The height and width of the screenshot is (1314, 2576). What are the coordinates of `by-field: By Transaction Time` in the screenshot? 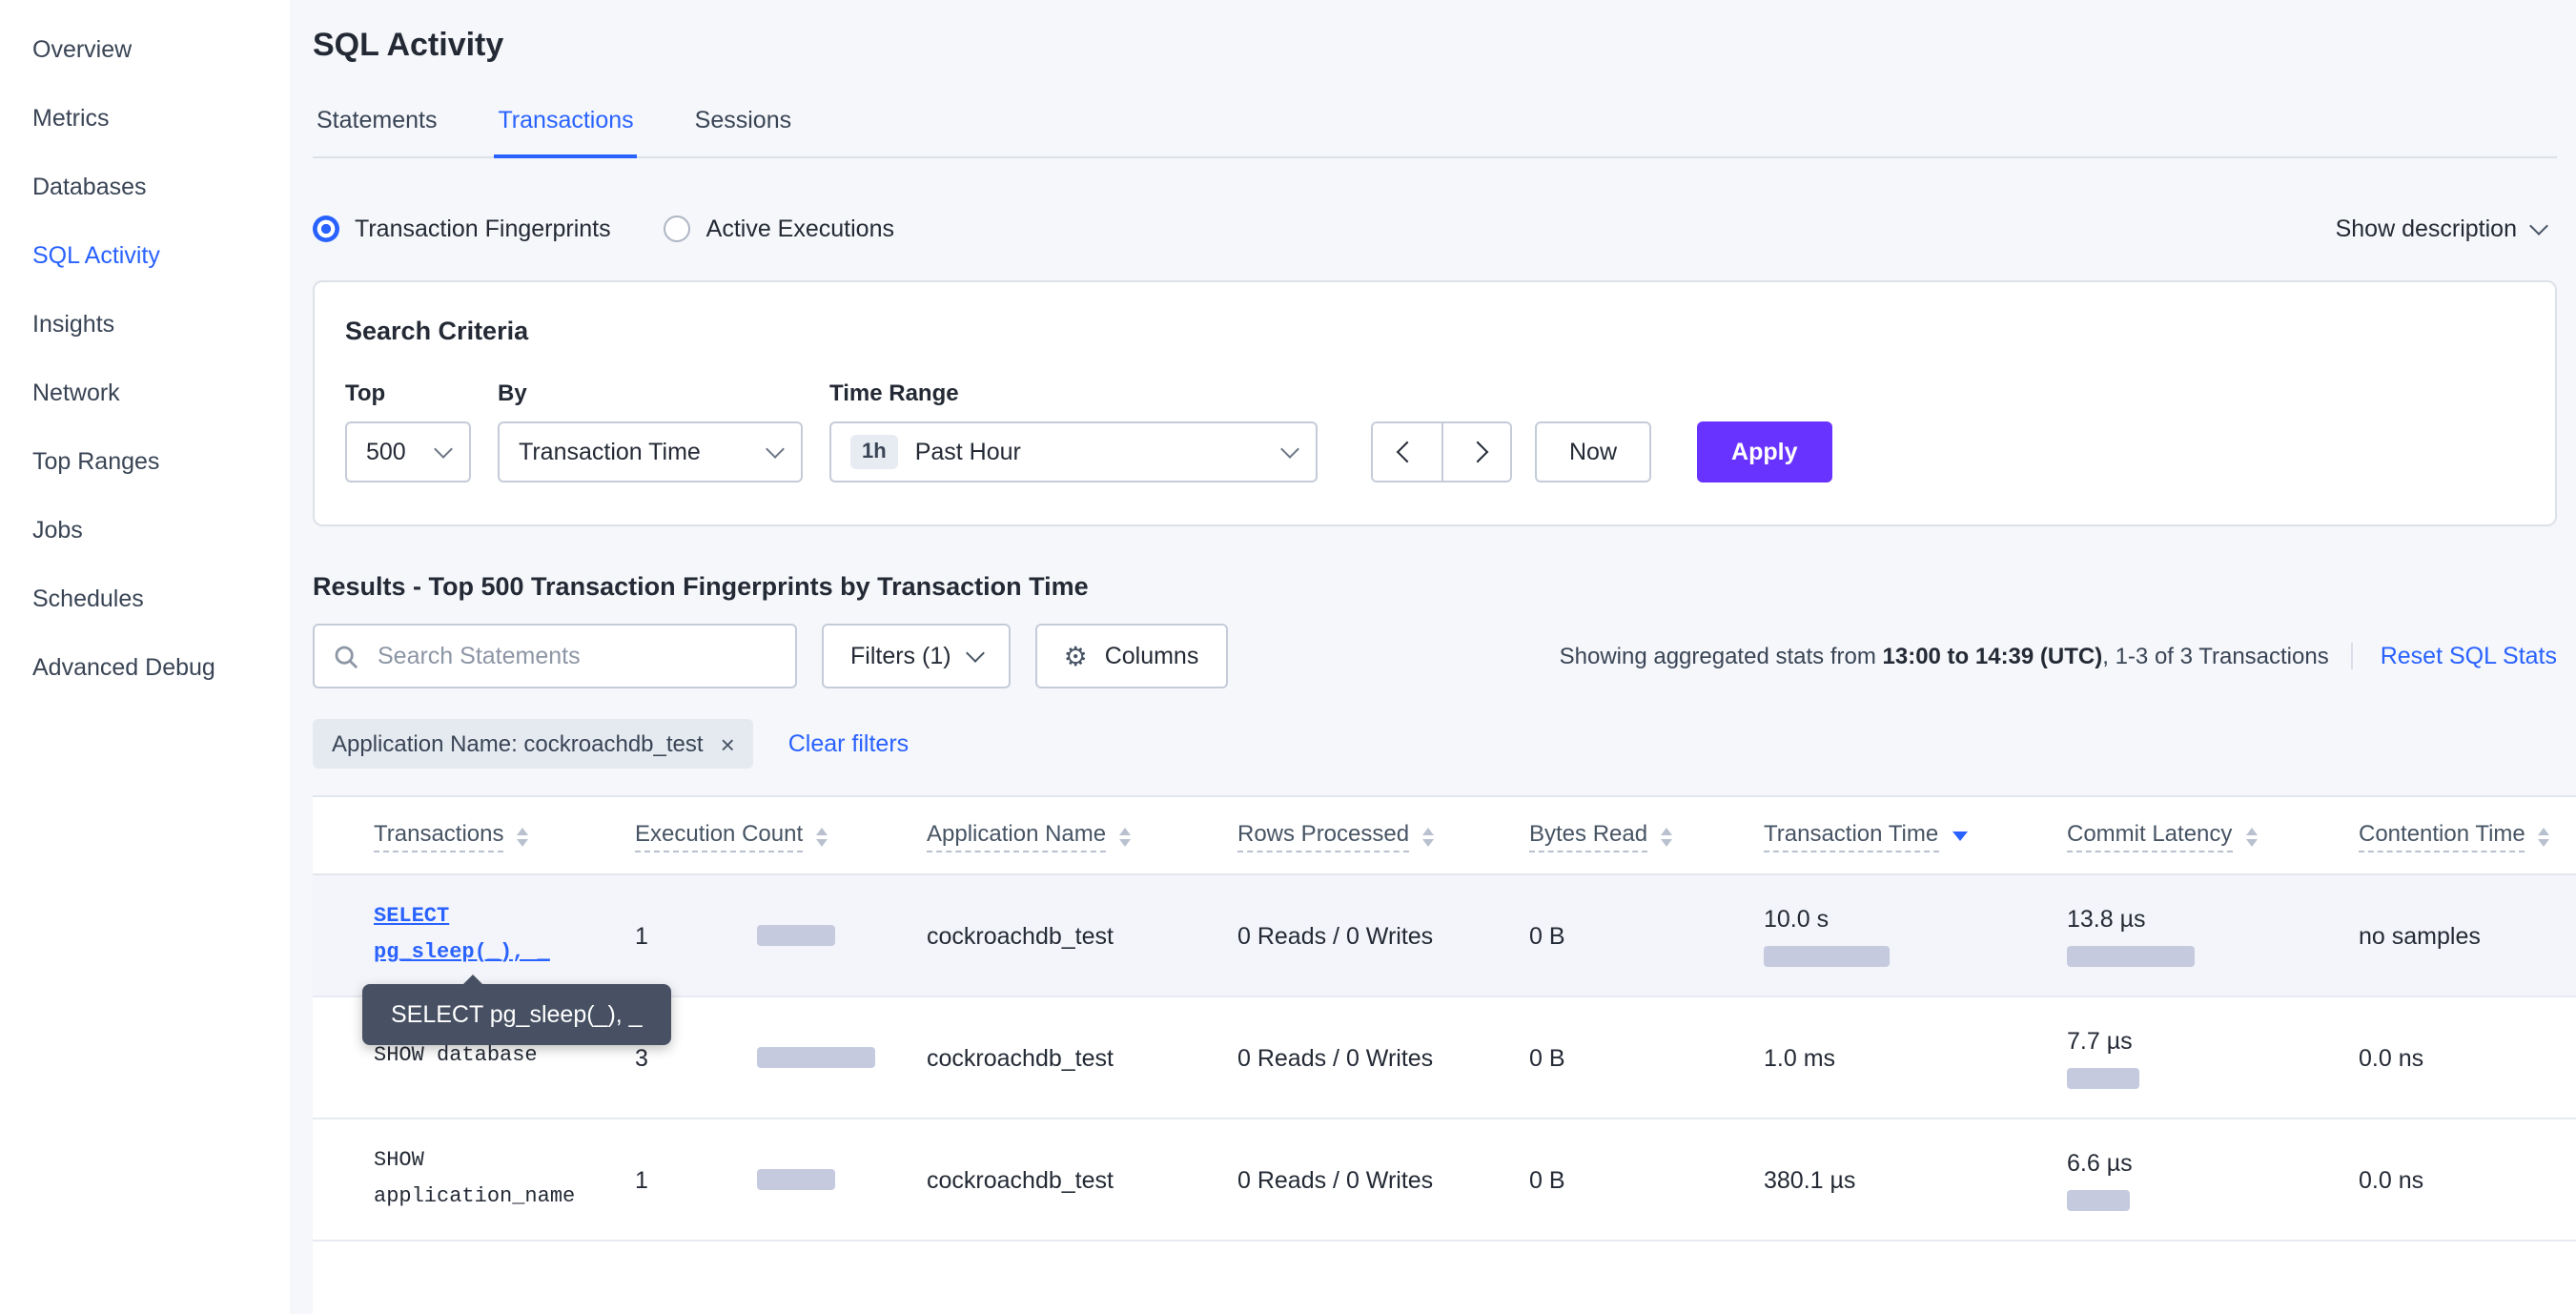 It's located at (650, 431).